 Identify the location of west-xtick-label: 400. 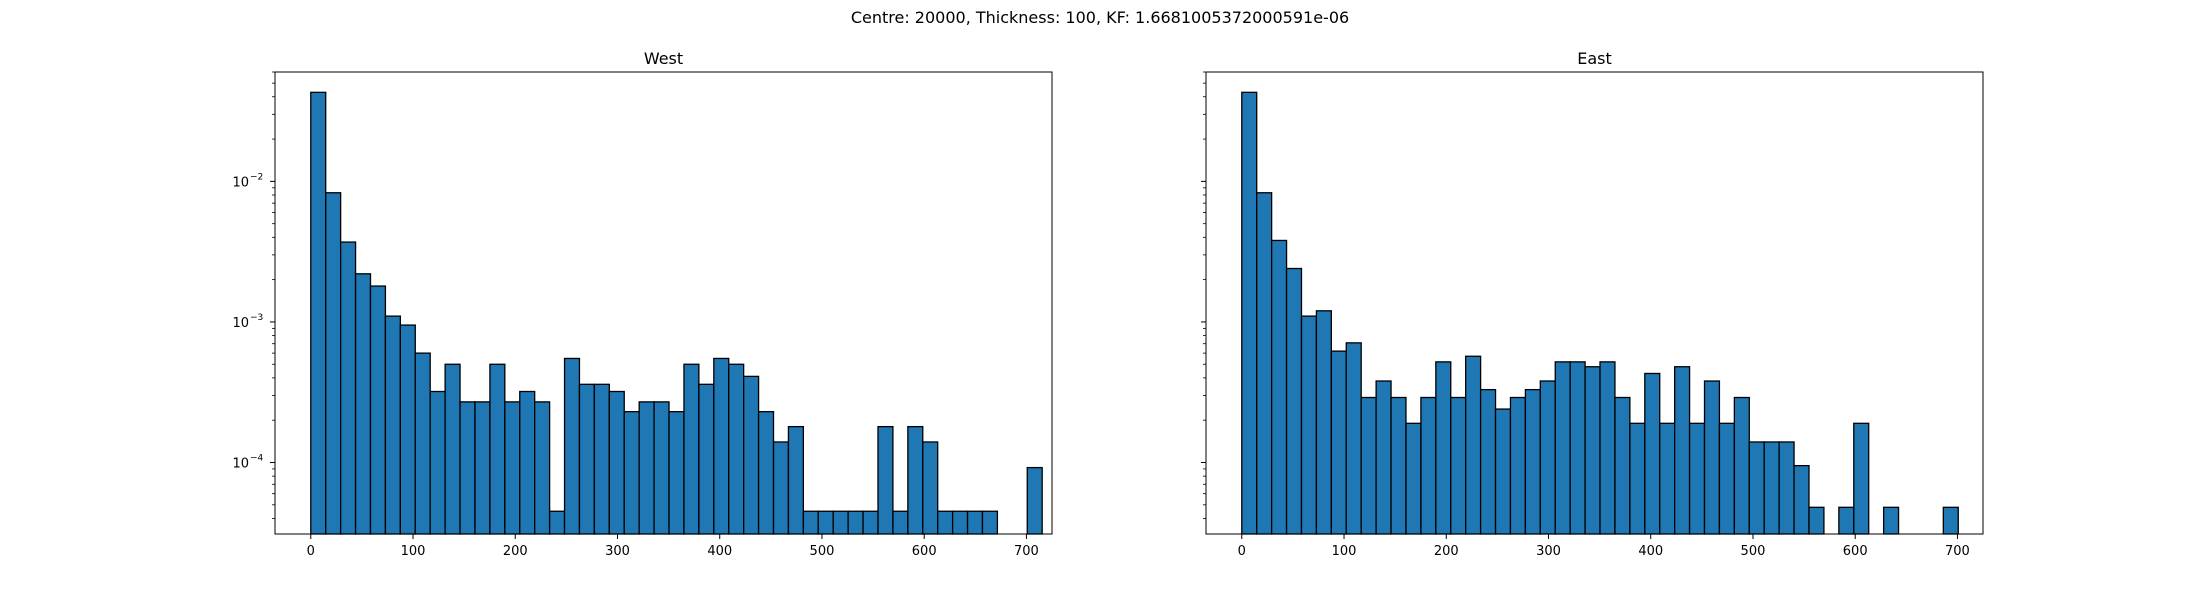
(719, 551).